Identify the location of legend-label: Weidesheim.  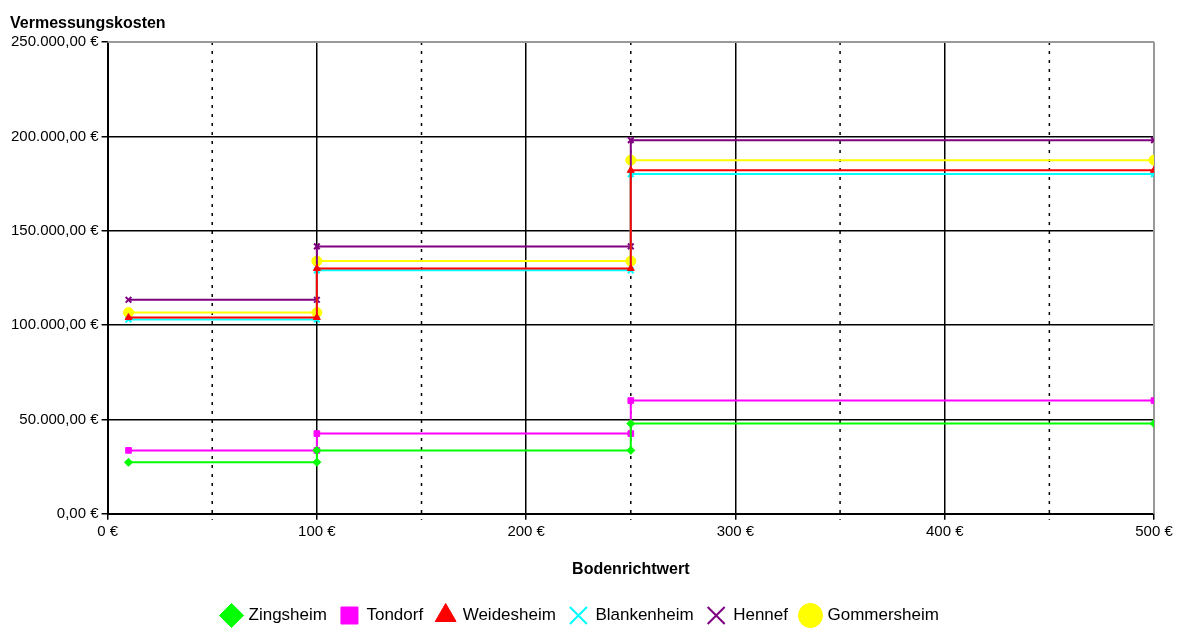
(509, 615).